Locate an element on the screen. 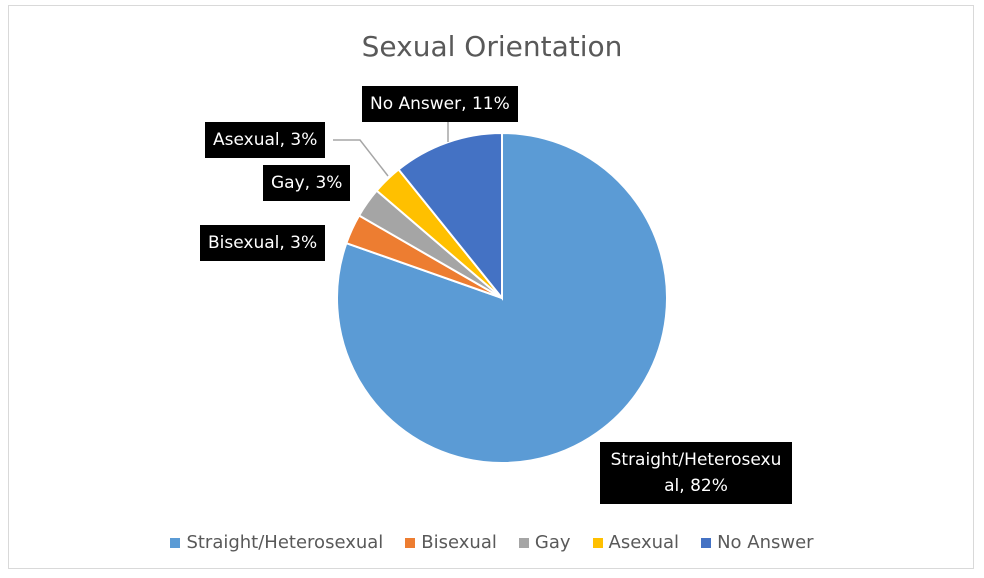 The width and height of the screenshot is (984, 578). legend-label: Bisexual is located at coordinates (459, 542).